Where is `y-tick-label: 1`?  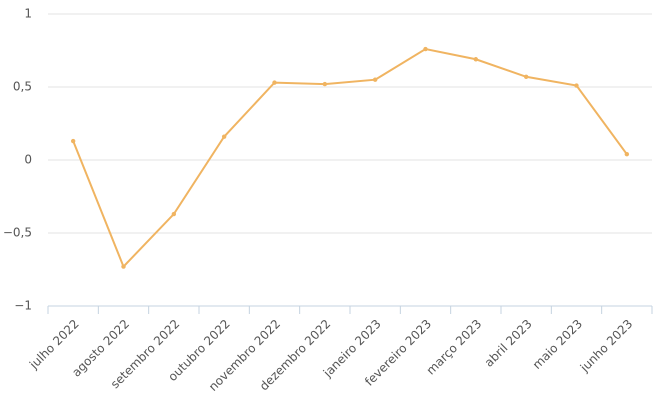
y-tick-label: 1 is located at coordinates (28, 14).